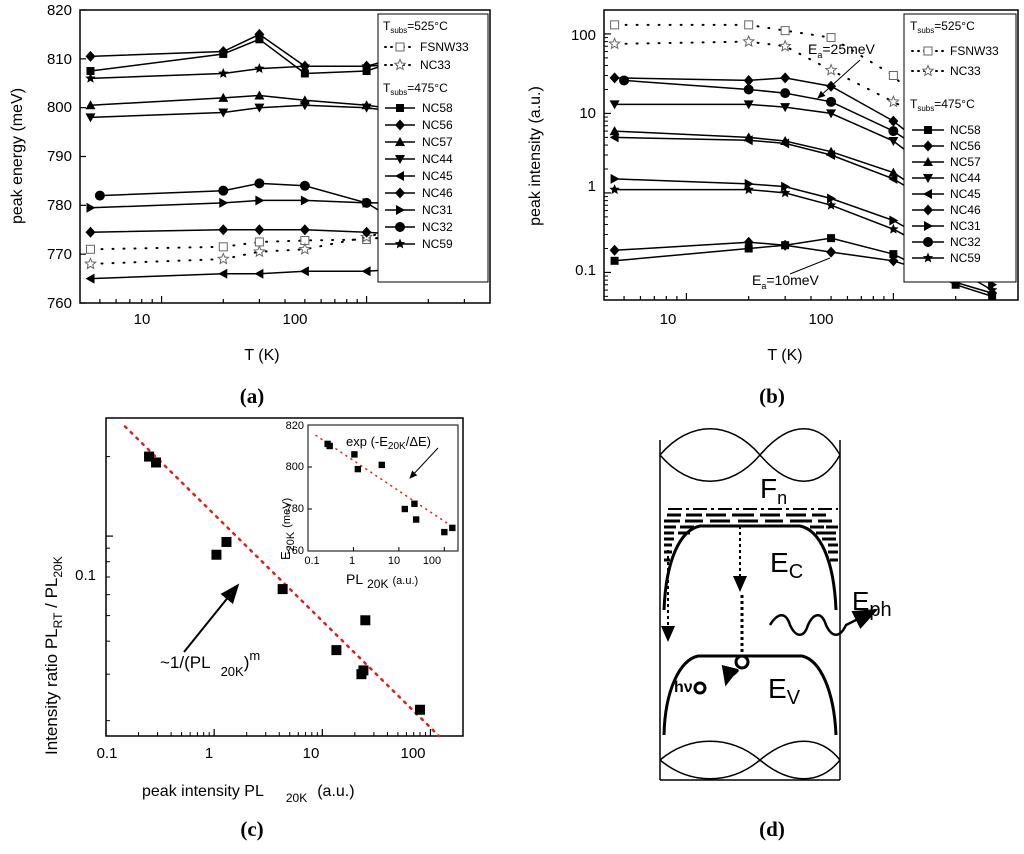 The image size is (1024, 854). I want to click on ea-25-annotation: Ea=25meV, so click(842, 70).